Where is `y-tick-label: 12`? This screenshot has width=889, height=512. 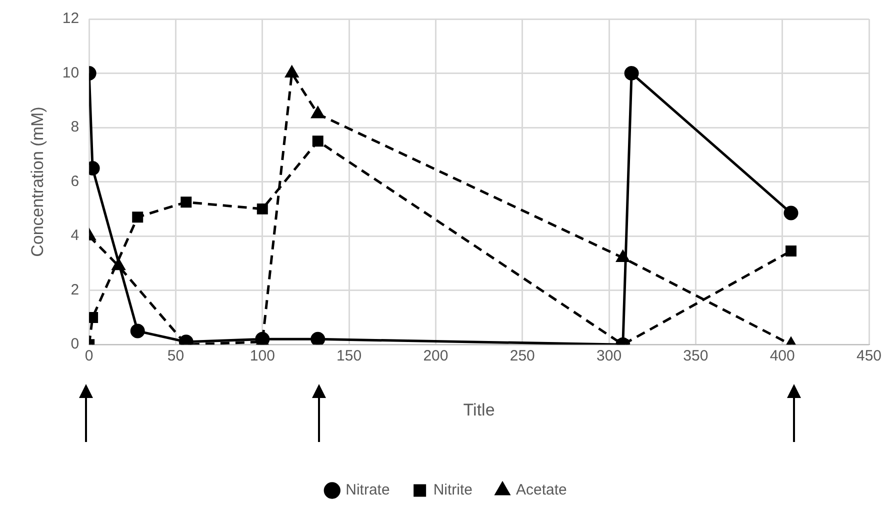
y-tick-label: 12 is located at coordinates (71, 19).